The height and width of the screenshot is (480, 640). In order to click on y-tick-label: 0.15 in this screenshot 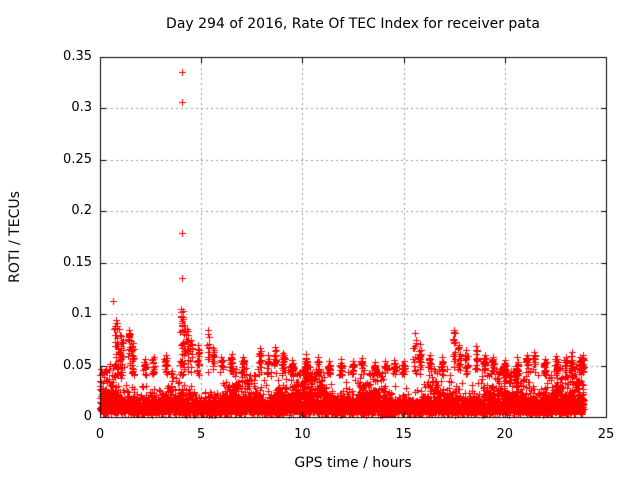, I will do `click(77, 262)`.